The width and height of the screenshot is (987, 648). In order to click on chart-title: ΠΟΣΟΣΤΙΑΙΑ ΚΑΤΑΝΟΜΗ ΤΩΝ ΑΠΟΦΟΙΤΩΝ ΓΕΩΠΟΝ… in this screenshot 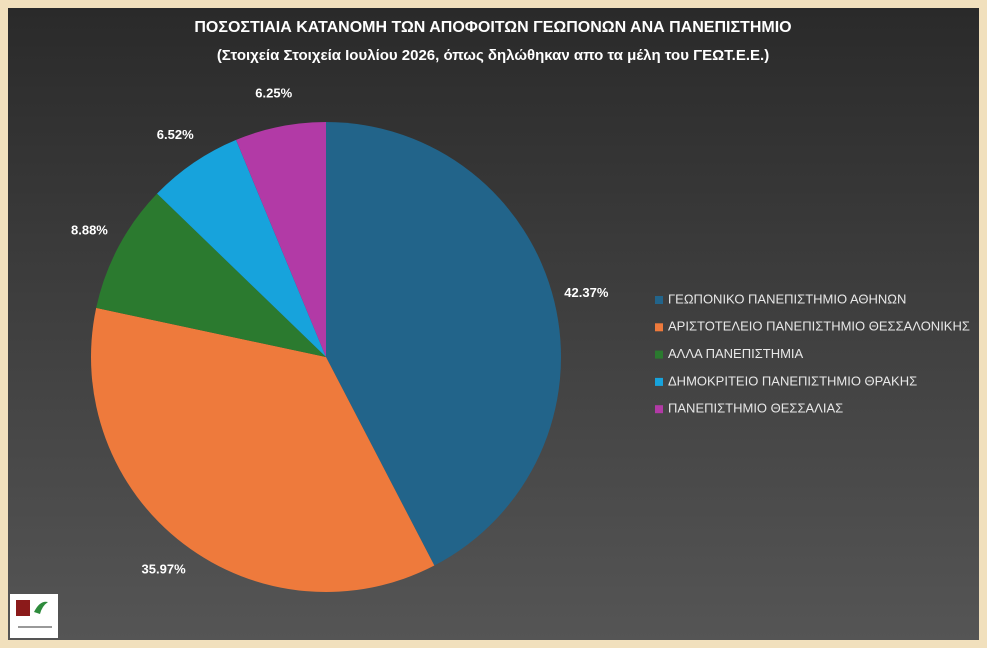, I will do `click(492, 27)`.